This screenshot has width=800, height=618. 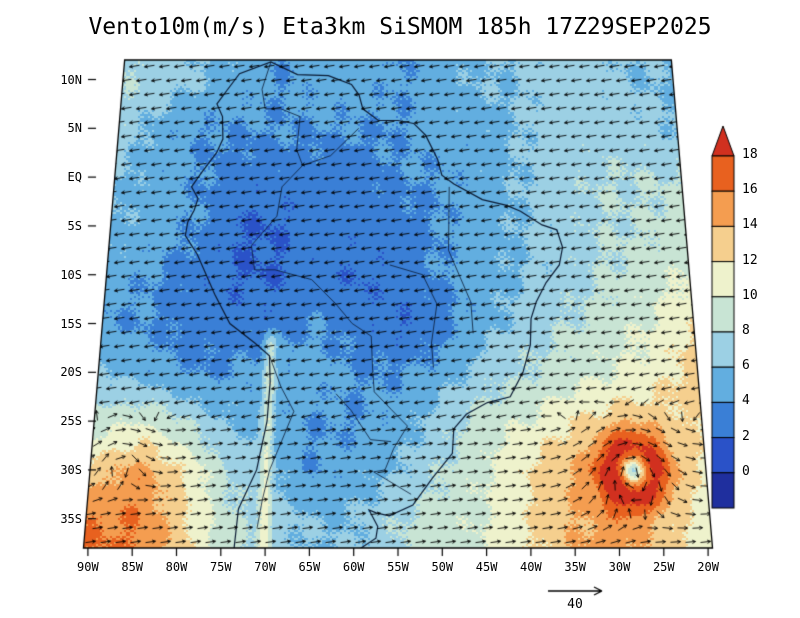 What do you see at coordinates (486, 567) in the screenshot?
I see `lon-tick-label: 45W` at bounding box center [486, 567].